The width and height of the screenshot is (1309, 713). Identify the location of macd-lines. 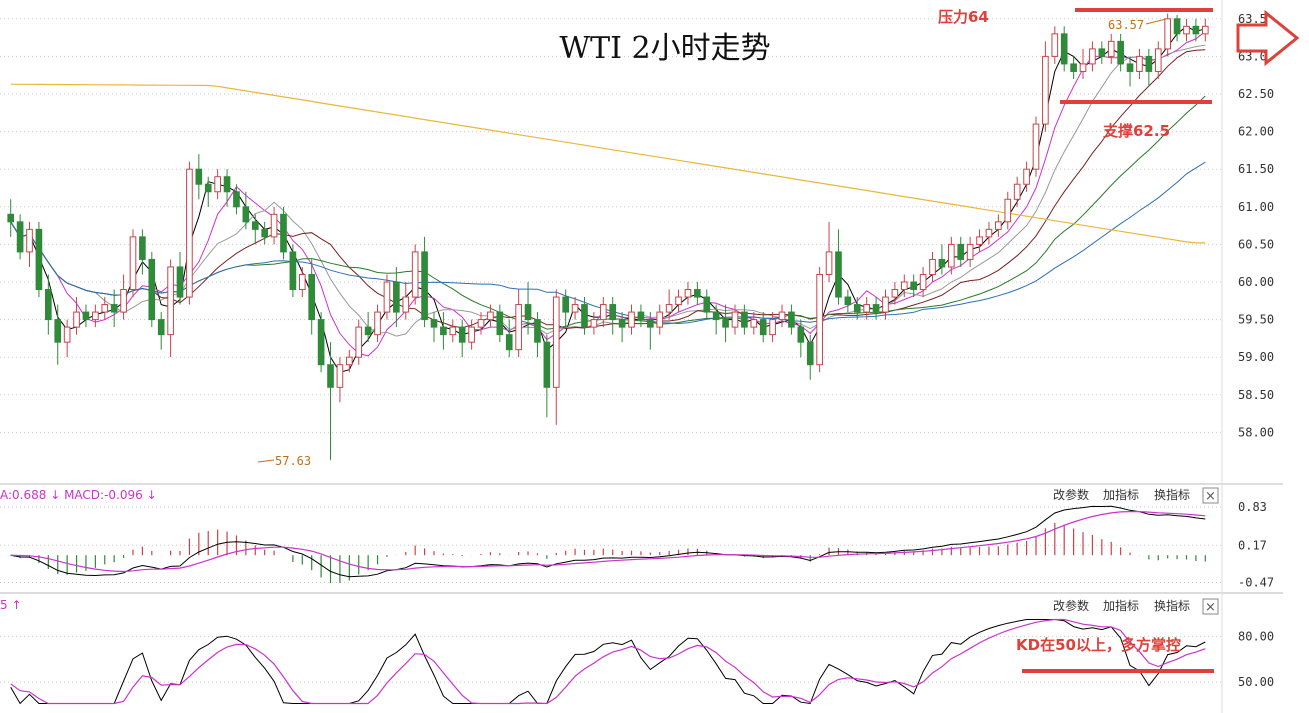
(608, 541).